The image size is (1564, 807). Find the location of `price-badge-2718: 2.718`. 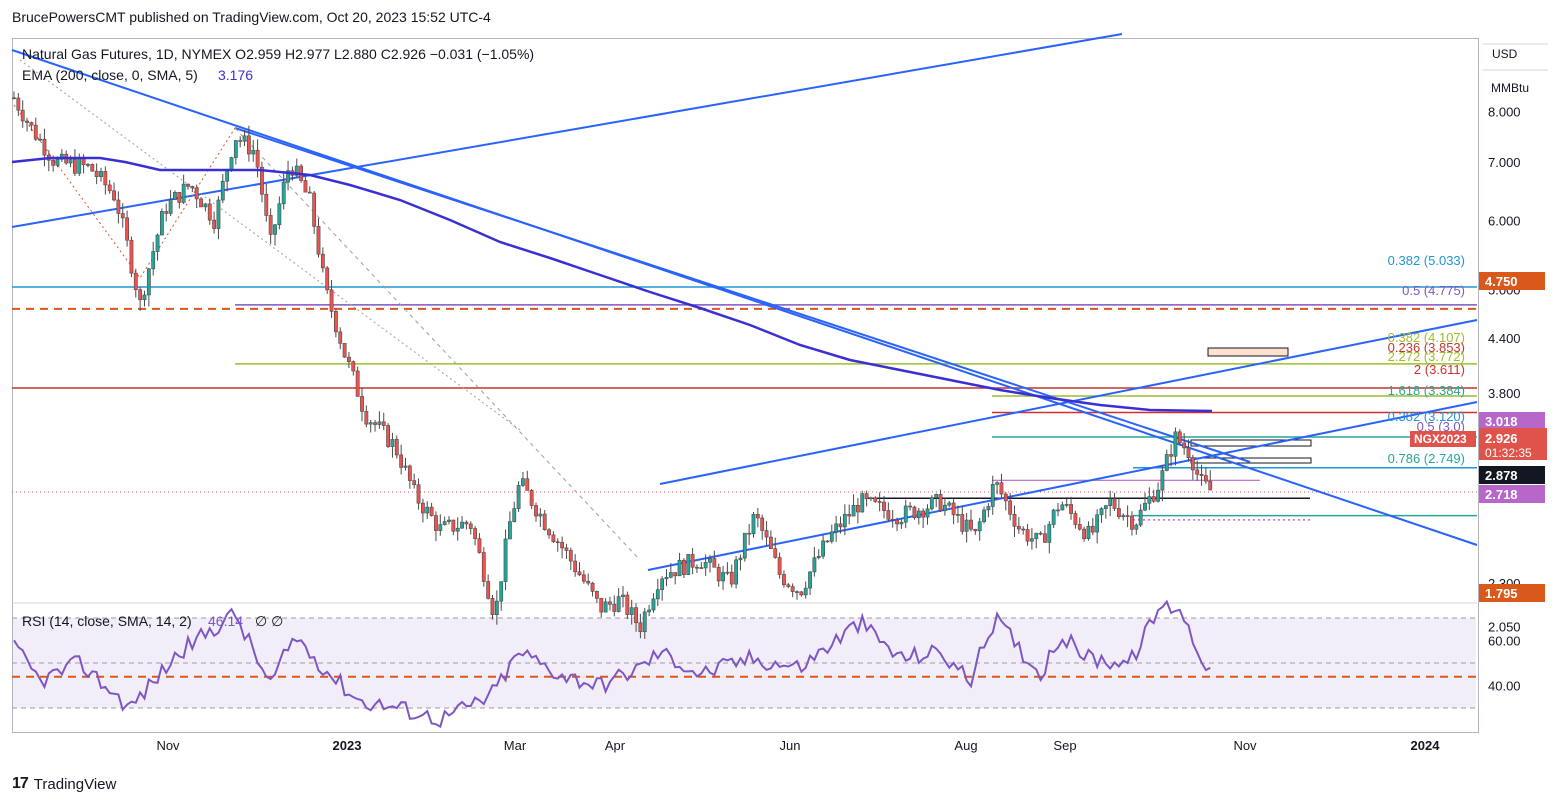

price-badge-2718: 2.718 is located at coordinates (1501, 494).